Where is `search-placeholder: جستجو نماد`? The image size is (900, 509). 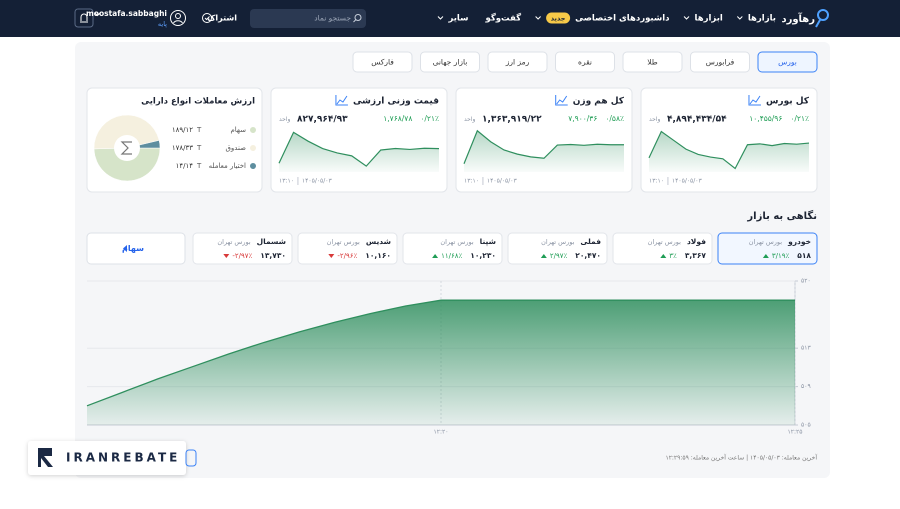 search-placeholder: جستجو نماد is located at coordinates (332, 18).